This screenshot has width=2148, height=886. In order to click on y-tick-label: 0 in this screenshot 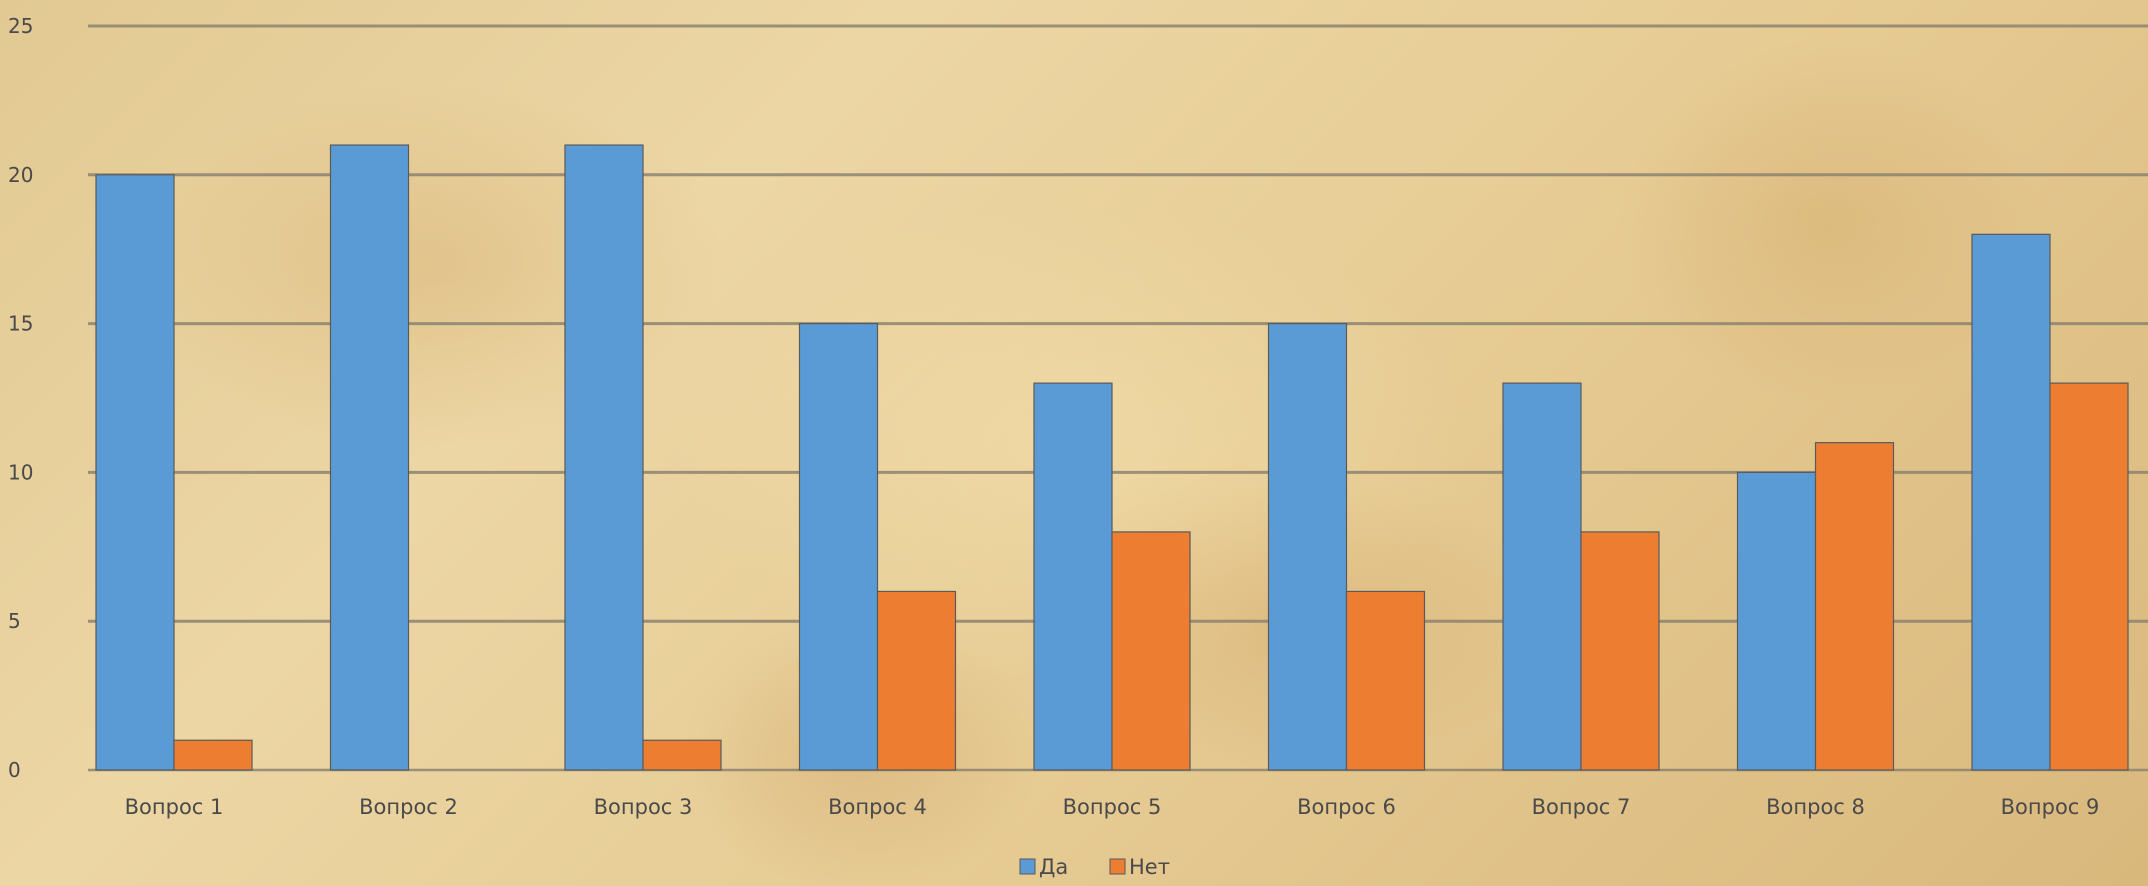, I will do `click(14, 770)`.